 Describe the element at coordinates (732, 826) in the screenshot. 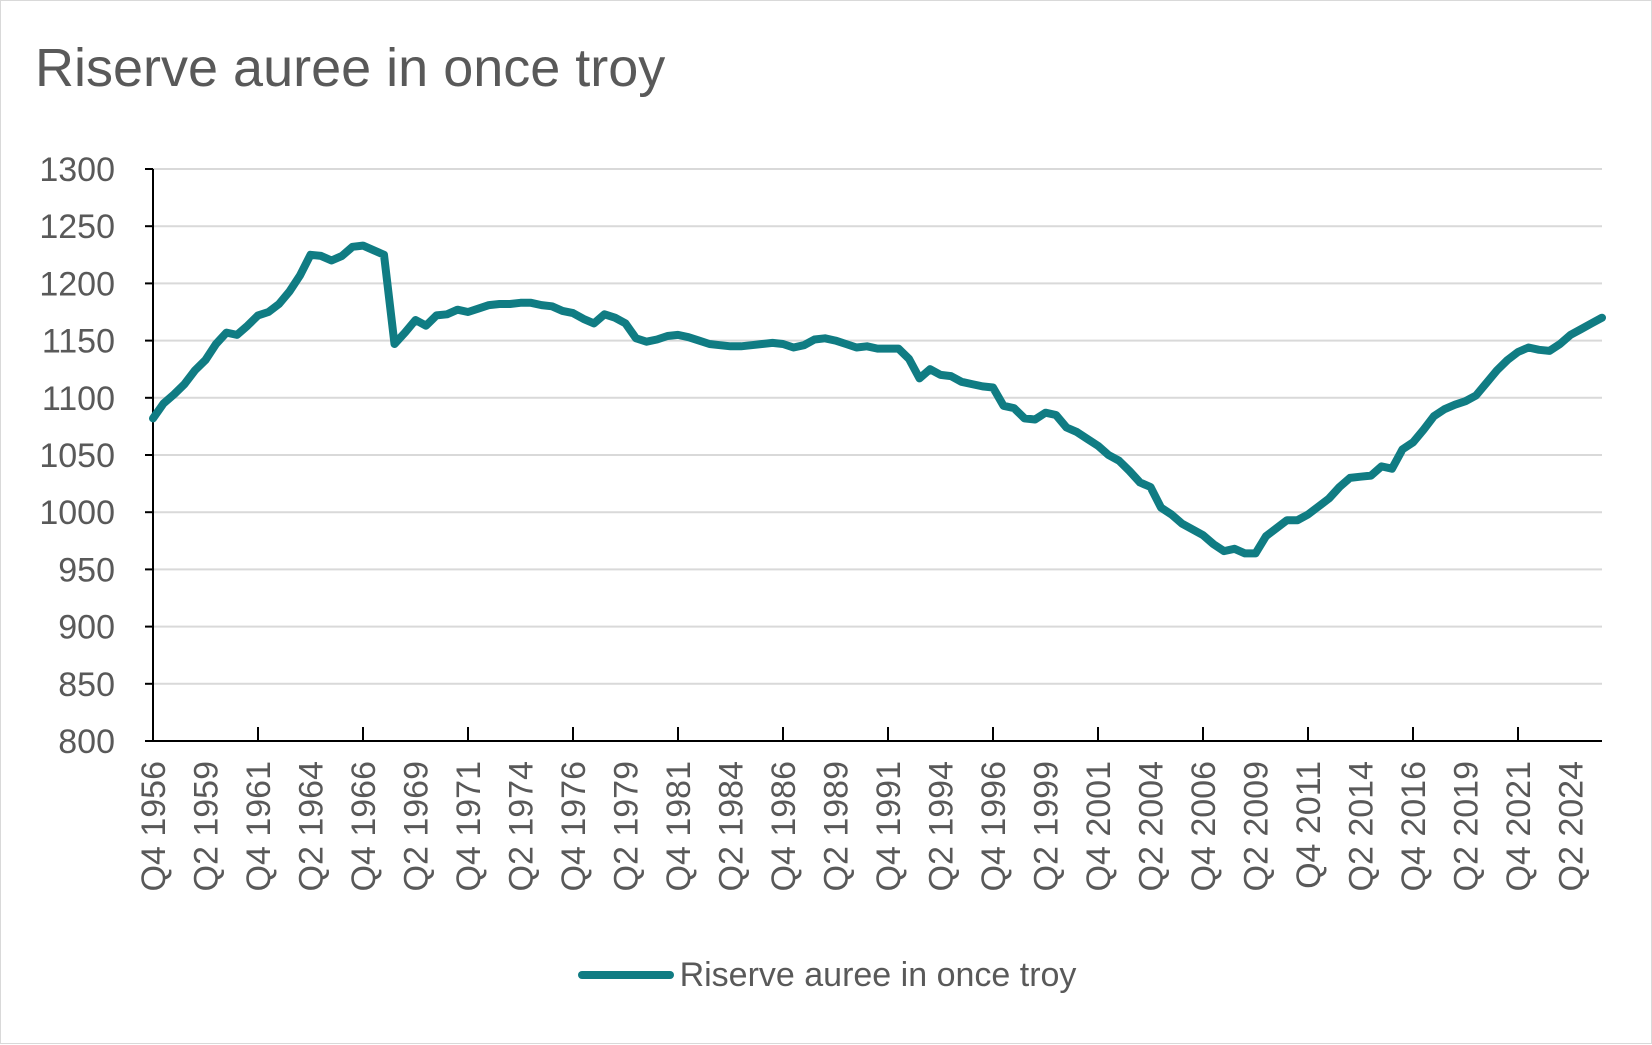

I see `x-tick-label: Q2 1984` at that location.